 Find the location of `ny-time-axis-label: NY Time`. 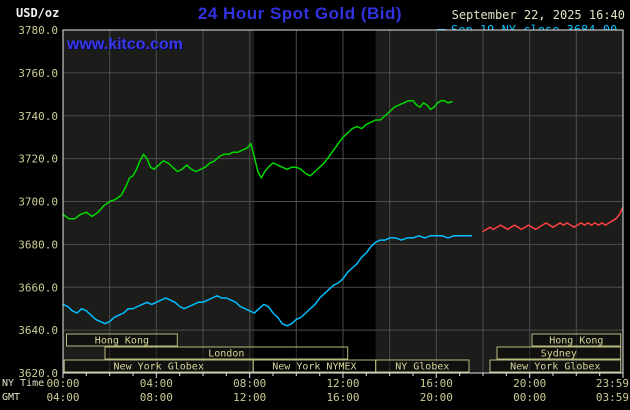

ny-time-axis-label: NY Time is located at coordinates (23, 383).